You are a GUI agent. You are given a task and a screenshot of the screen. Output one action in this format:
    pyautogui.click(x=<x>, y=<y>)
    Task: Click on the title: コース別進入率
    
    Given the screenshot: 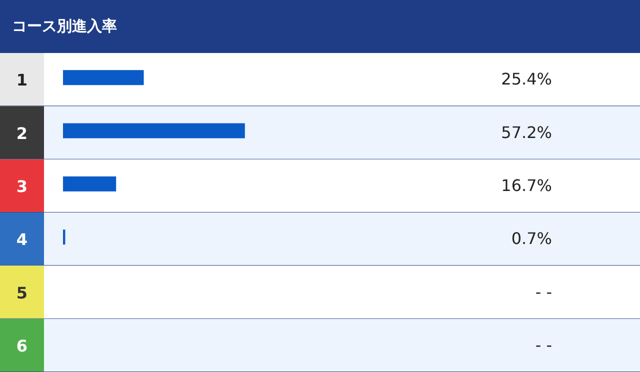 What is the action you would take?
    pyautogui.click(x=64, y=26)
    